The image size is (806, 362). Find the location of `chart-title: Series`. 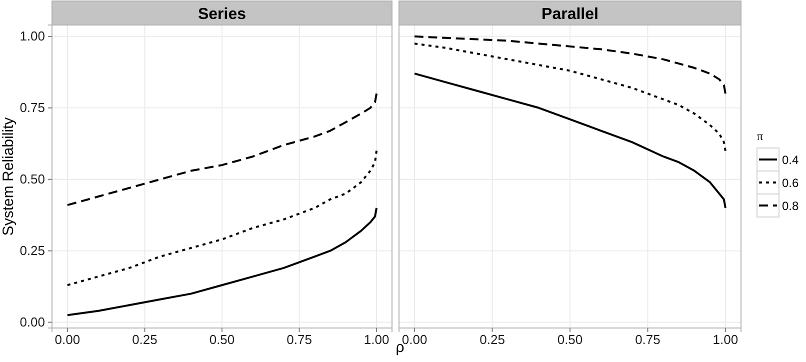

chart-title: Series is located at coordinates (222, 14).